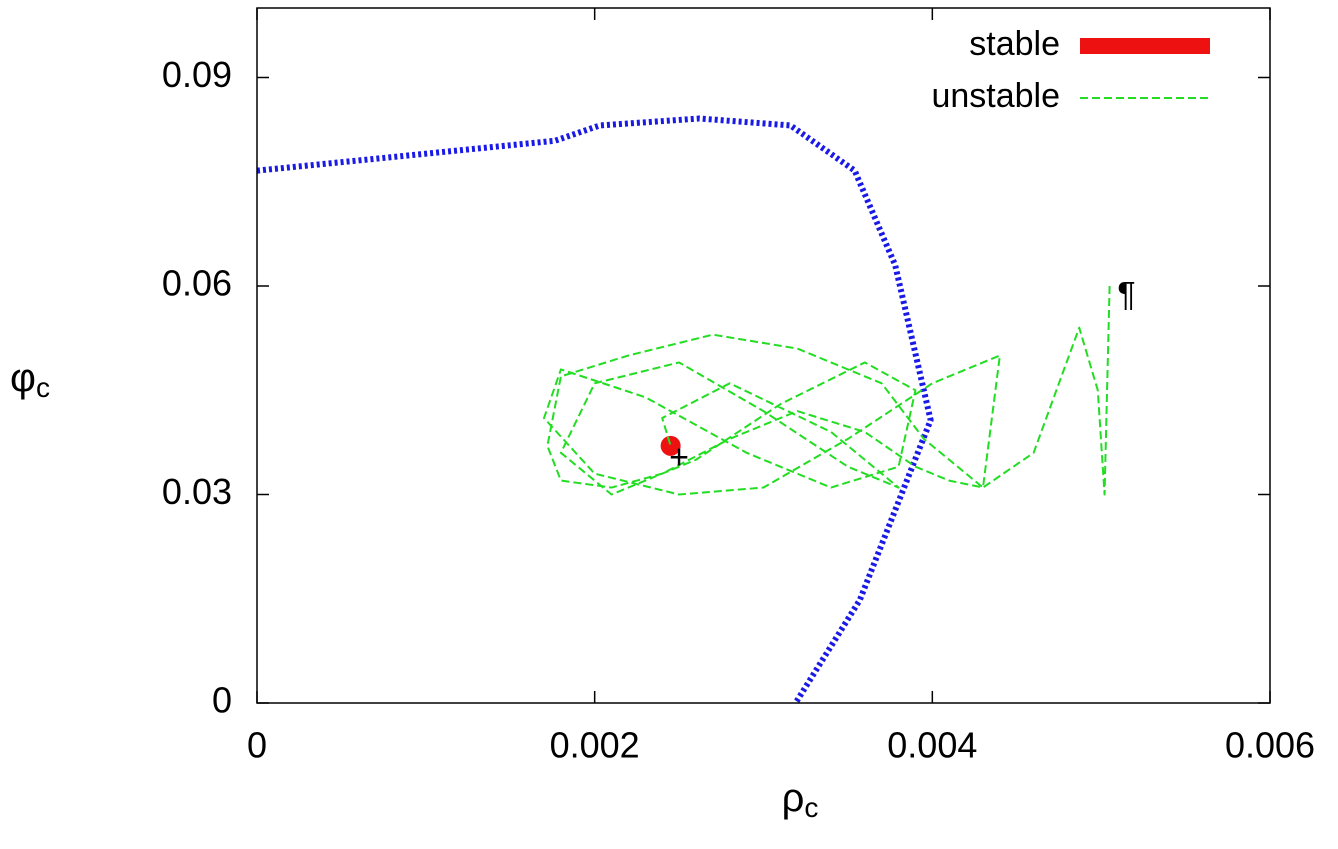  I want to click on y-tick-label: 0, so click(222, 700).